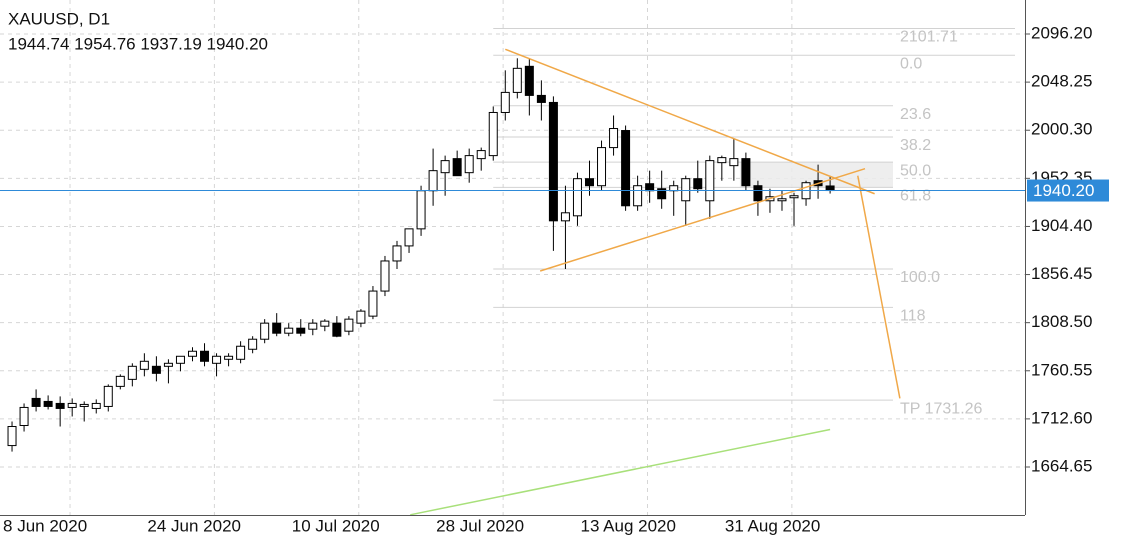 The width and height of the screenshot is (1122, 540). I want to click on price-label-box, so click(1068, 190).